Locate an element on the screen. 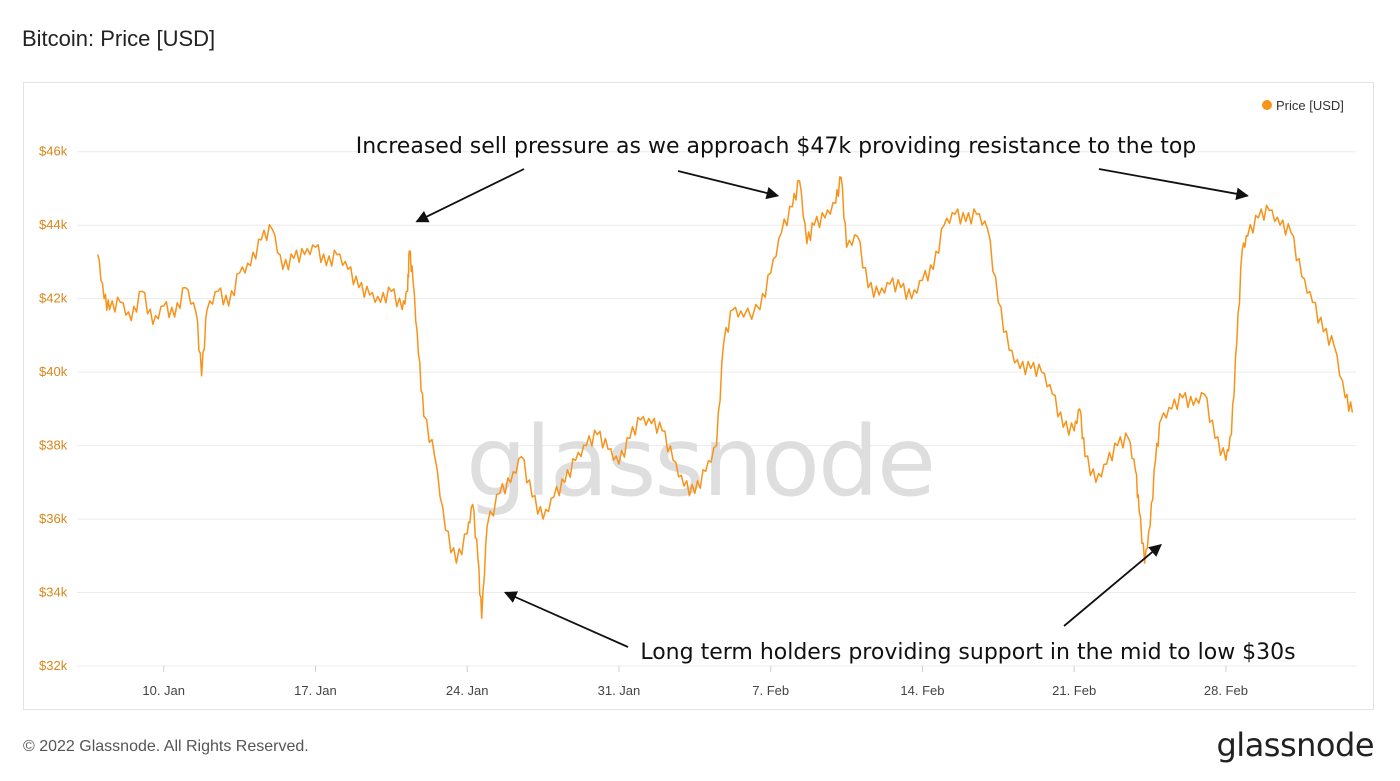 This screenshot has width=1400, height=781. x-tick-label: 28. Feb is located at coordinates (1226, 690).